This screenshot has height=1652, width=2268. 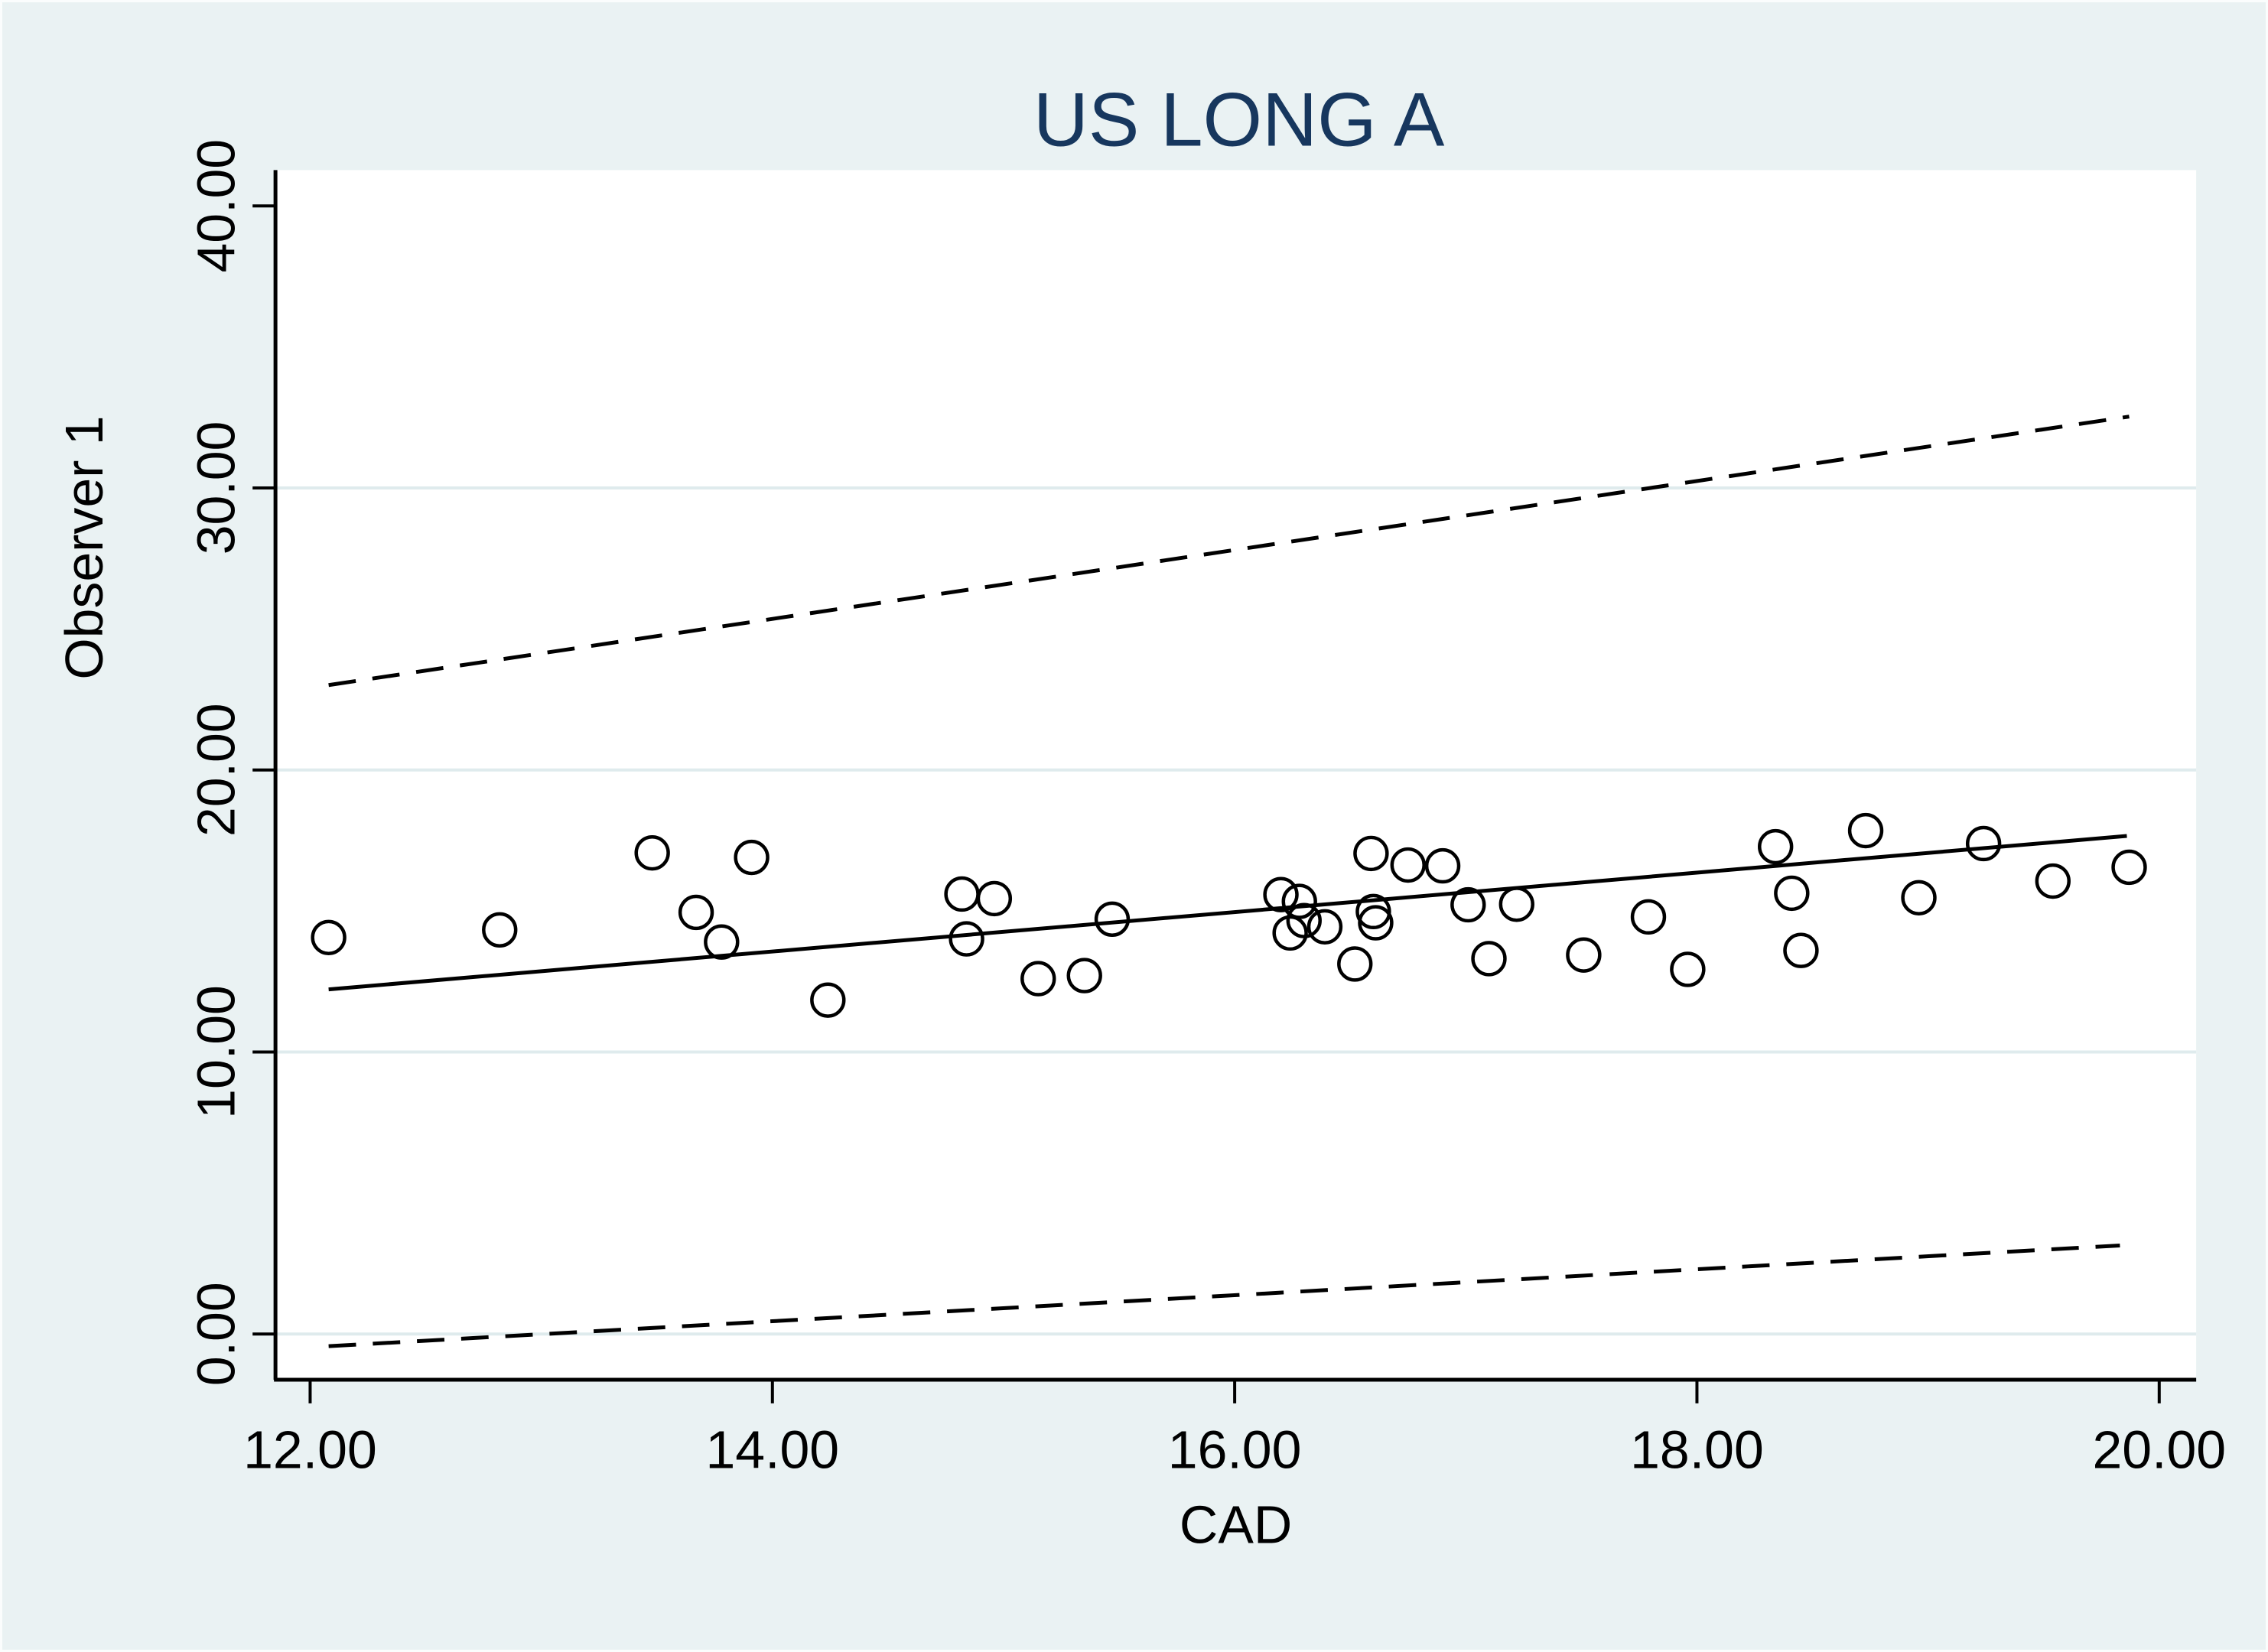 I want to click on y-tick-label: 10.00, so click(x=216, y=1052).